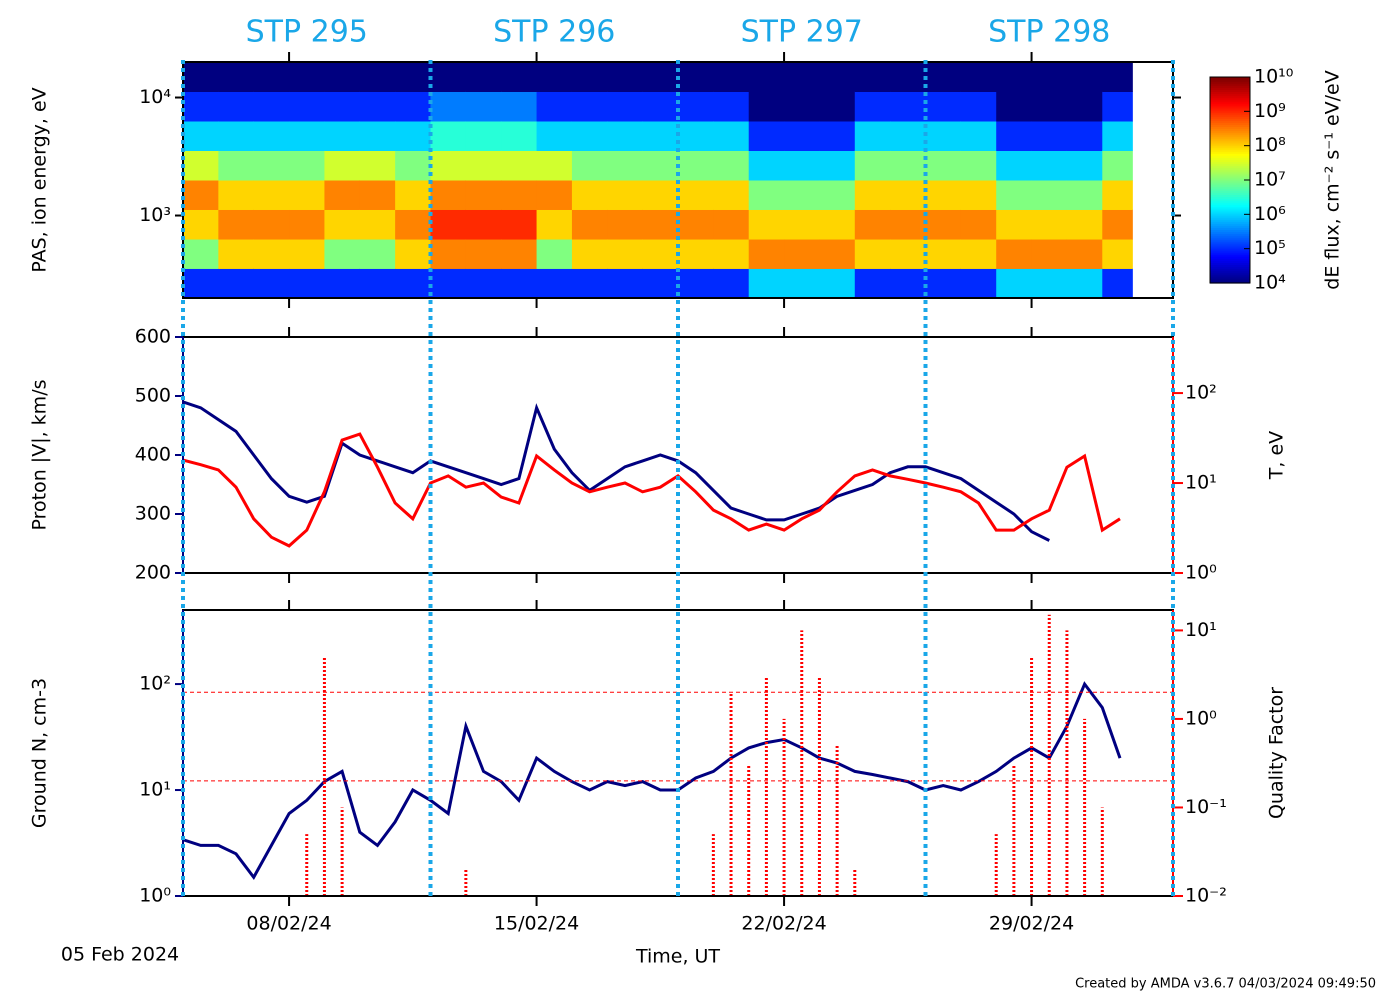  Describe the element at coordinates (1273, 77) in the screenshot. I see `colorbar-tick-label: 10¹⁰` at that location.